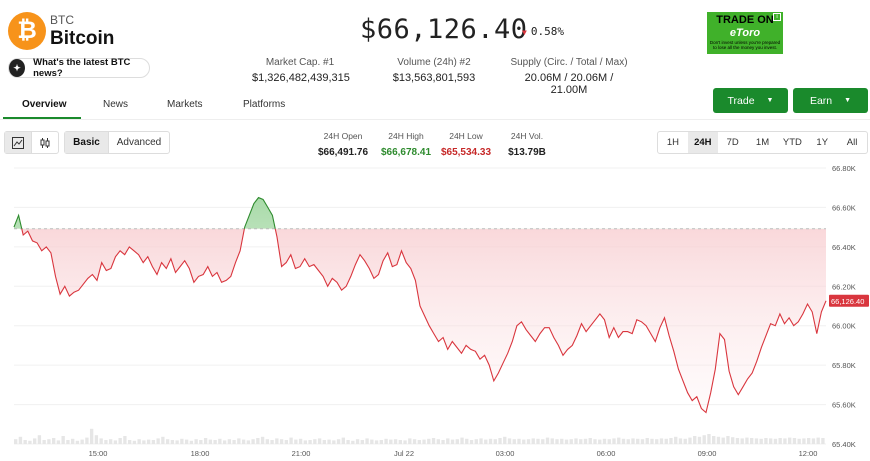  What do you see at coordinates (672, 142) in the screenshot?
I see `range-1h: 1H` at bounding box center [672, 142].